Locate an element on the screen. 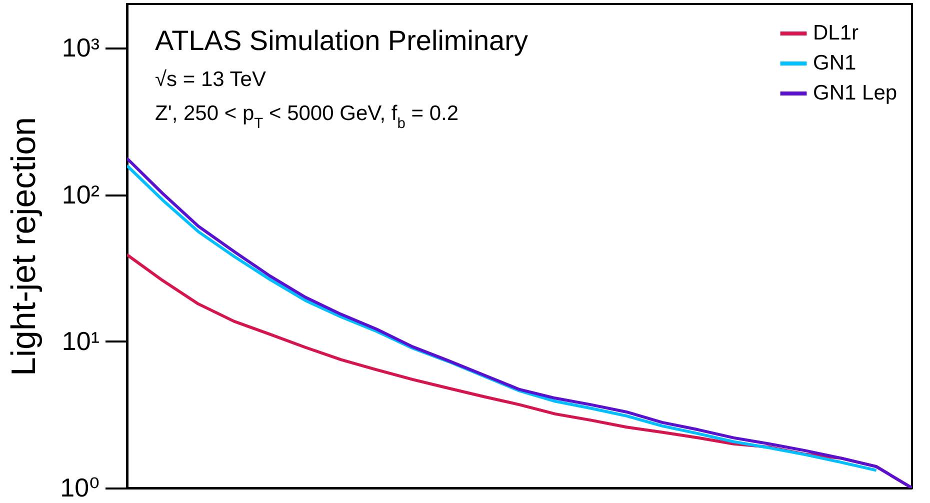  annotation: √s = 13 TeV is located at coordinates (210, 79).